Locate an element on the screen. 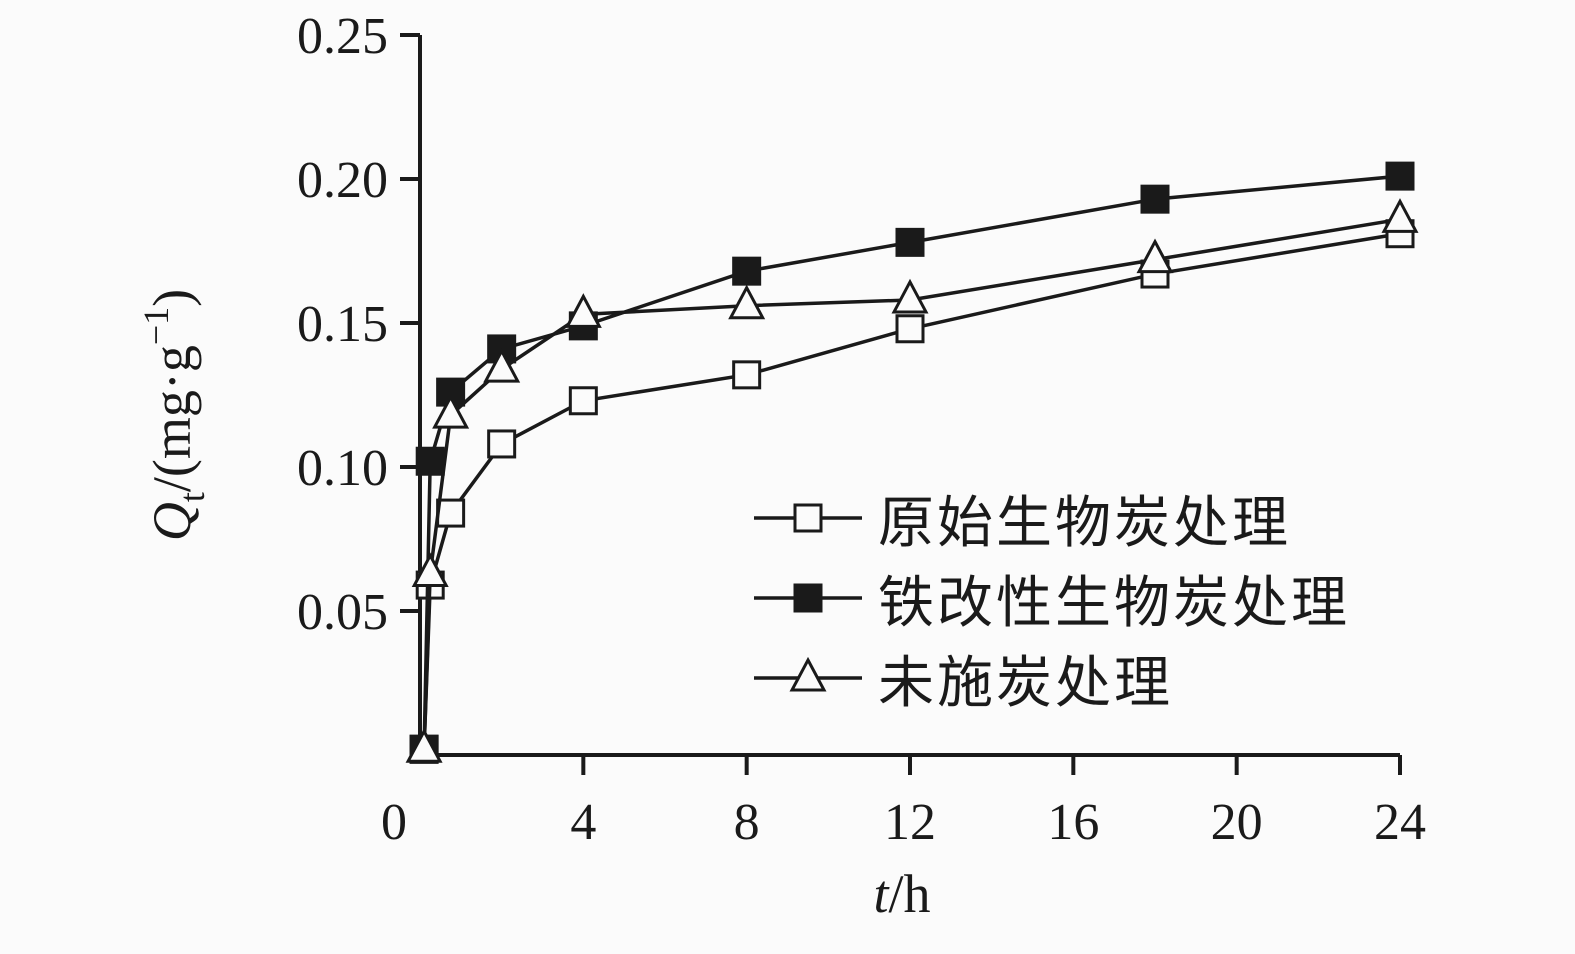 The image size is (1575, 954). y-tick-label: 0.25 is located at coordinates (342, 36).